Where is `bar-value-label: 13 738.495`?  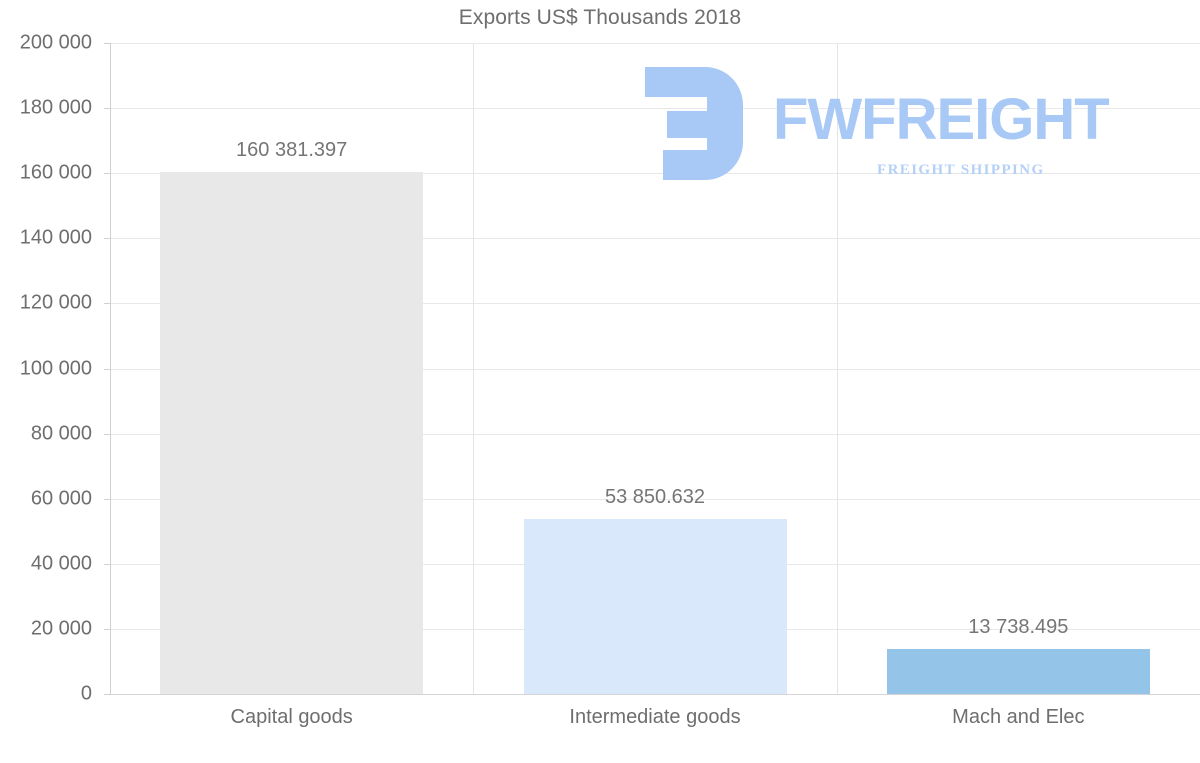
bar-value-label: 13 738.495 is located at coordinates (1018, 627).